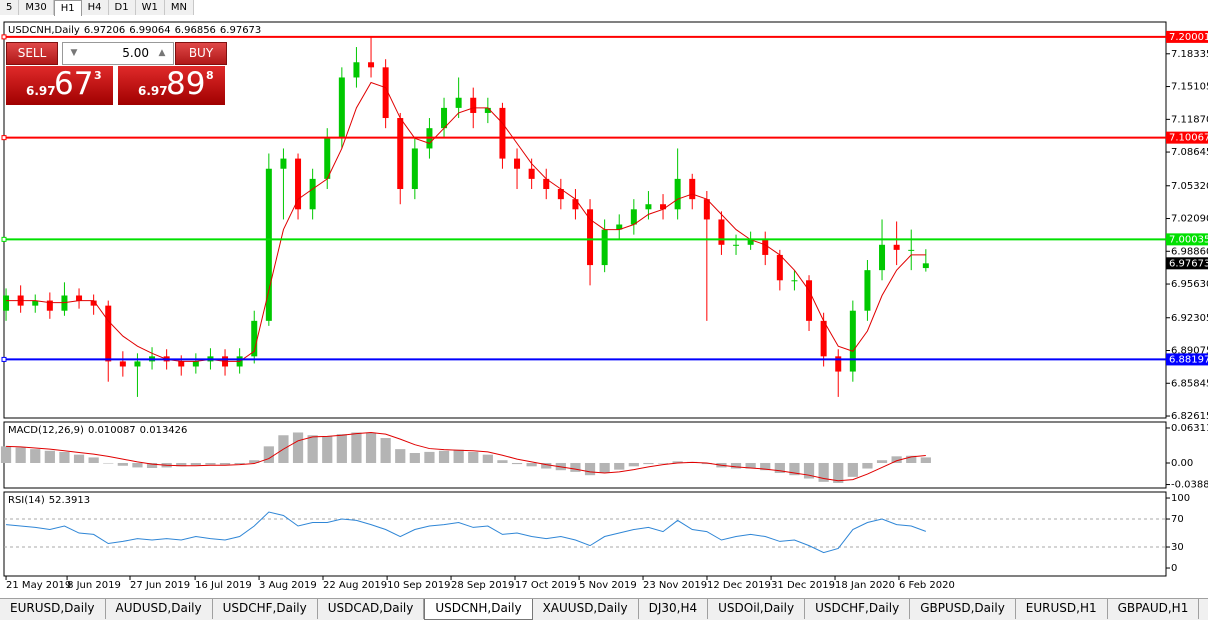  Describe the element at coordinates (963, 609) in the screenshot. I see `chart-tab: GBPUSD,Daily` at that location.